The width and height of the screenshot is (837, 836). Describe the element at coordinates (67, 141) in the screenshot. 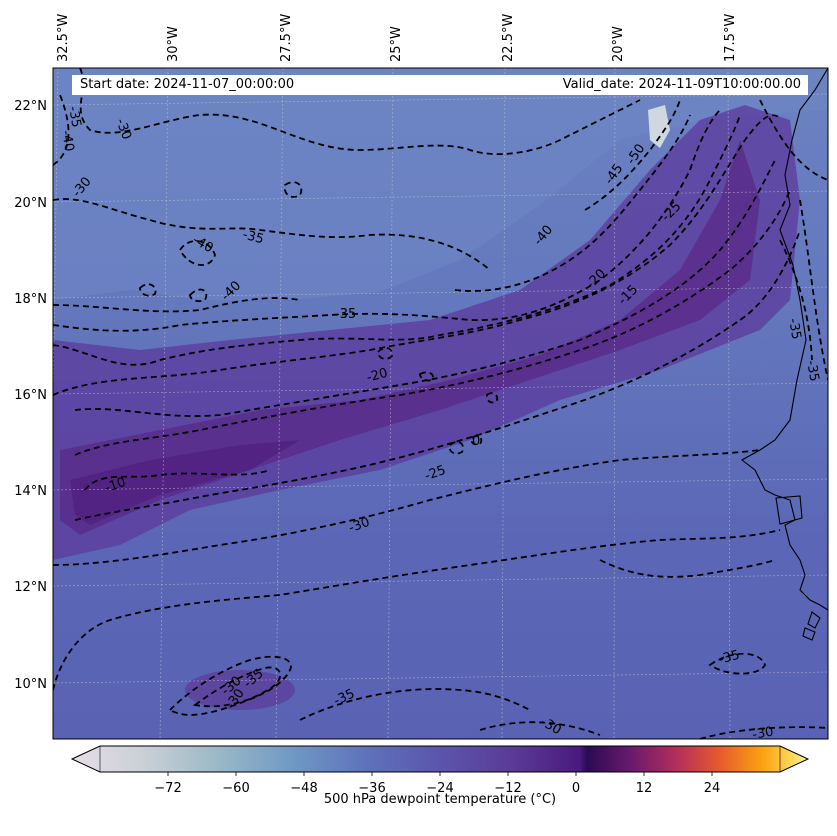

I see `contour-label: -40` at that location.